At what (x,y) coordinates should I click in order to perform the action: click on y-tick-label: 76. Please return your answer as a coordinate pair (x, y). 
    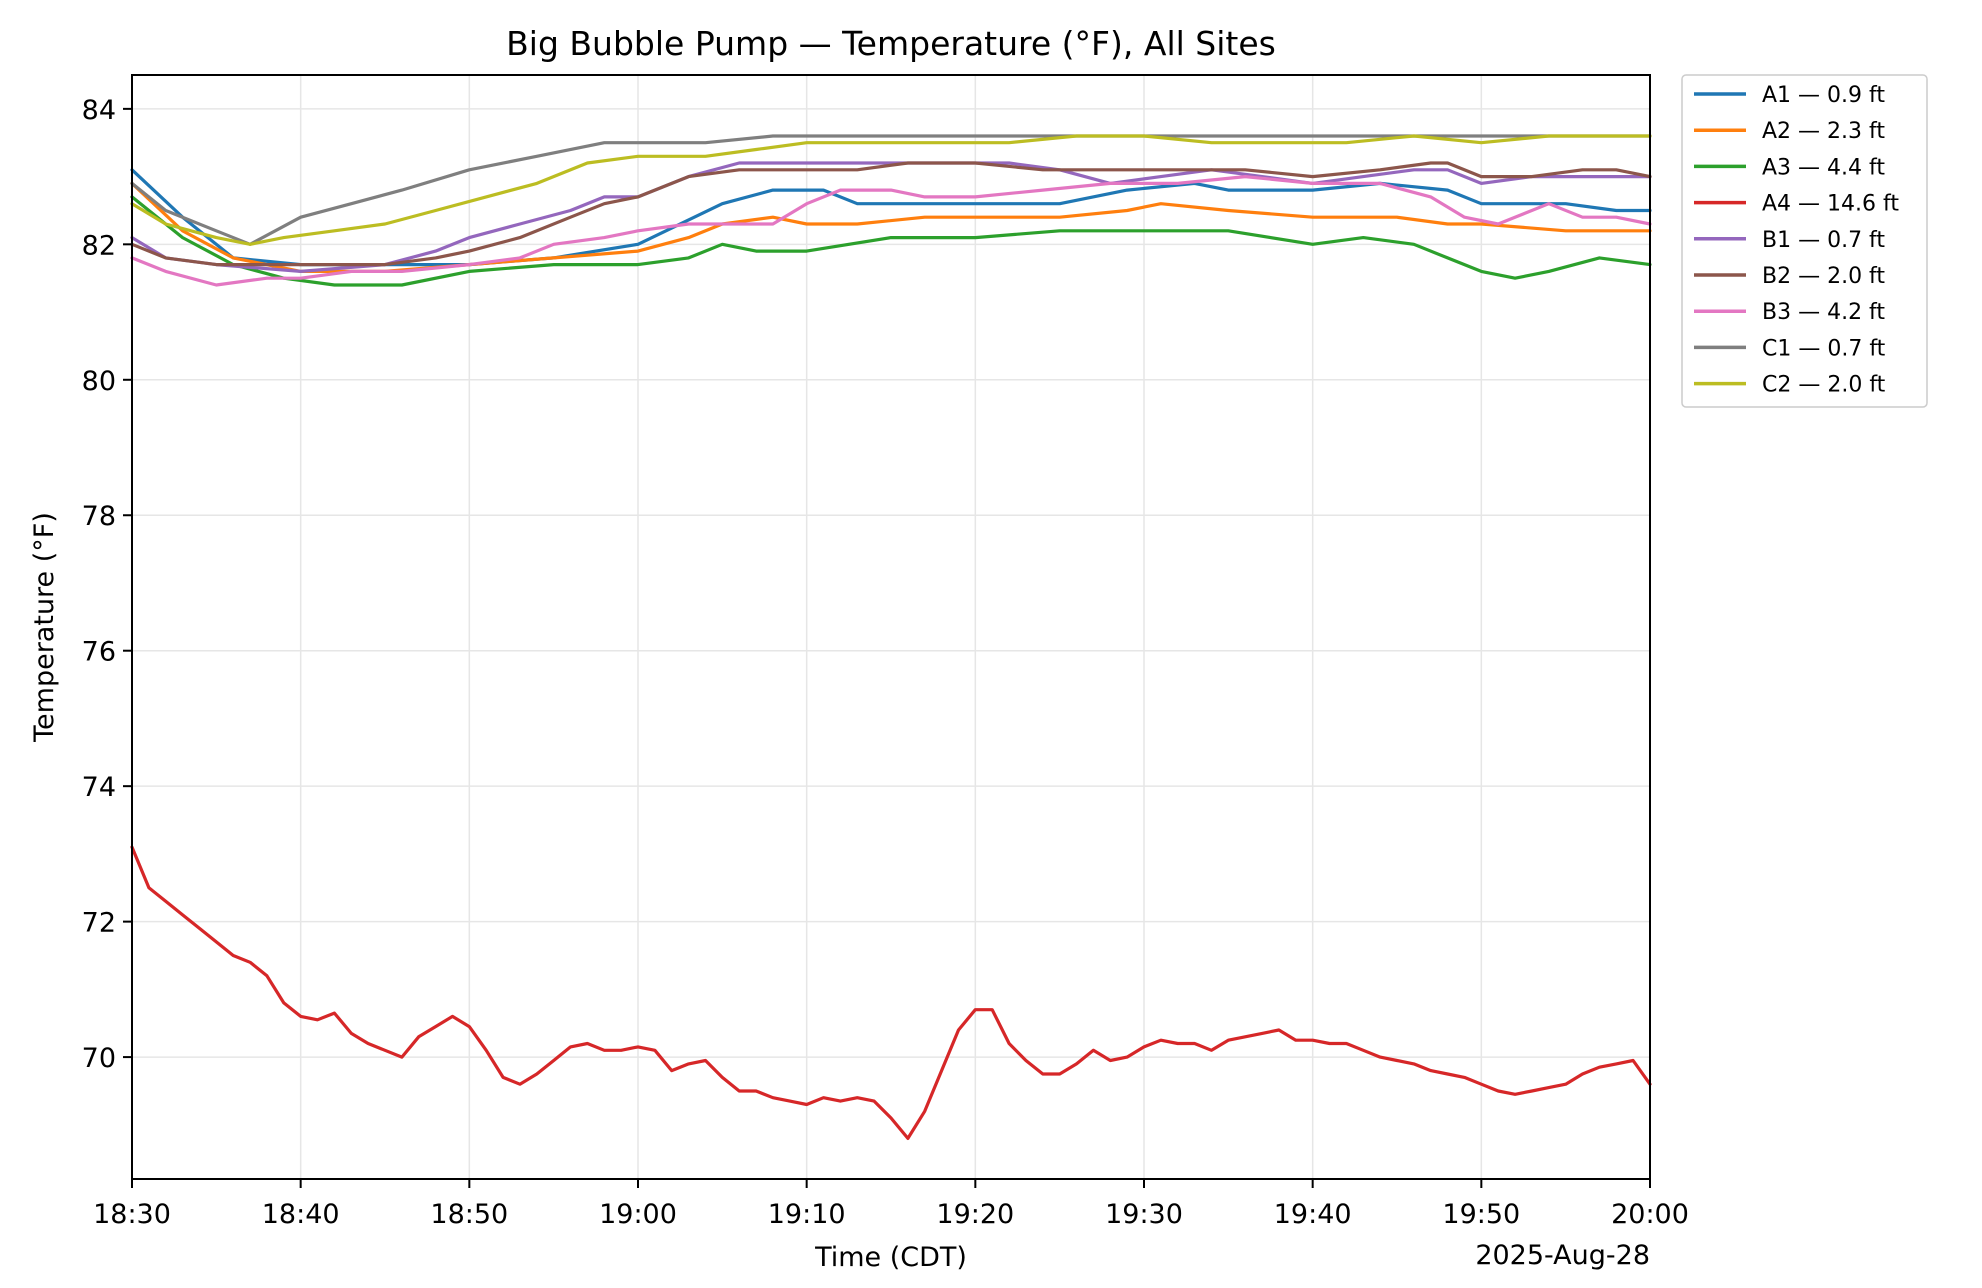
    Looking at the image, I should click on (99, 652).